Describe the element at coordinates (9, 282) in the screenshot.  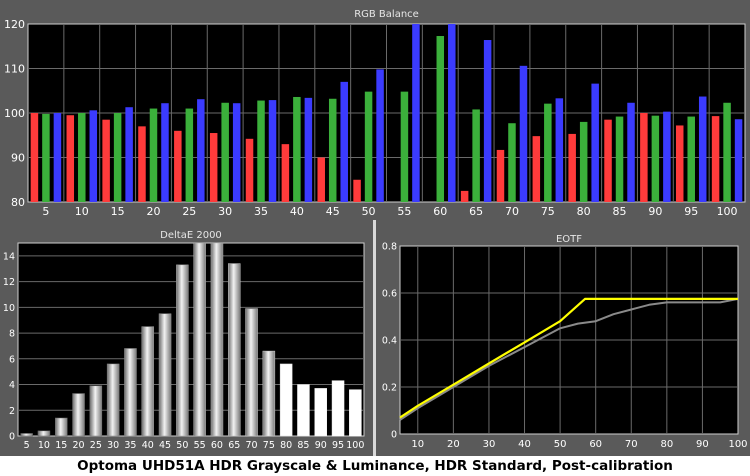
I see `y-tick-label: 12` at that location.